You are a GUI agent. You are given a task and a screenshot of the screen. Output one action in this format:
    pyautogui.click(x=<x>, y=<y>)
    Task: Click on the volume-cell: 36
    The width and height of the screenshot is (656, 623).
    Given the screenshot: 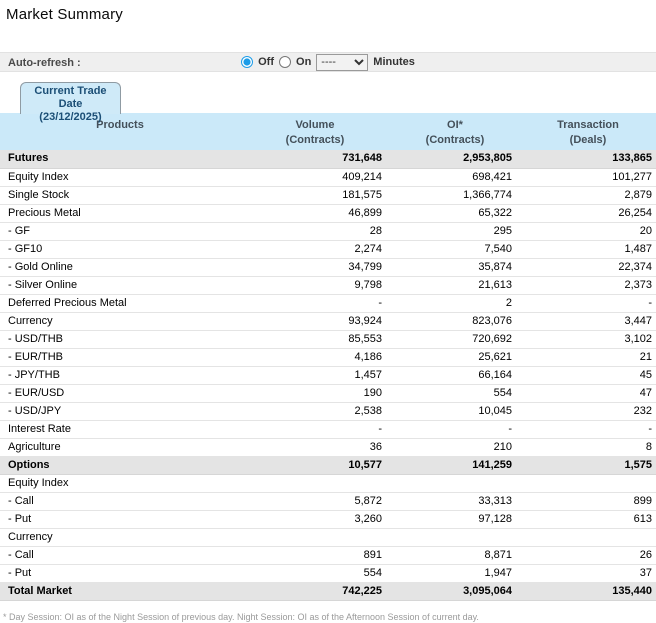 What is the action you would take?
    pyautogui.click(x=315, y=447)
    